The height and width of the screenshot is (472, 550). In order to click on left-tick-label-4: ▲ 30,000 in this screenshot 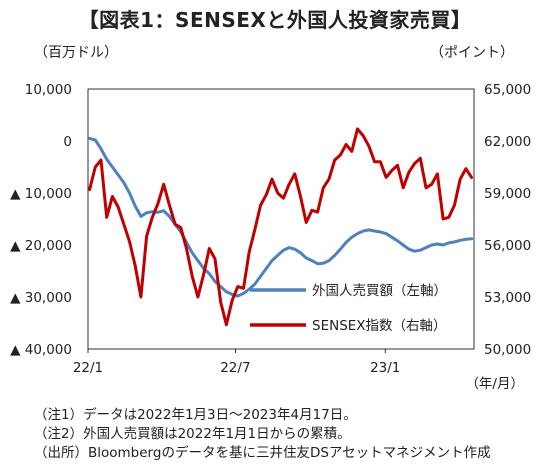, I will do `click(41, 298)`.